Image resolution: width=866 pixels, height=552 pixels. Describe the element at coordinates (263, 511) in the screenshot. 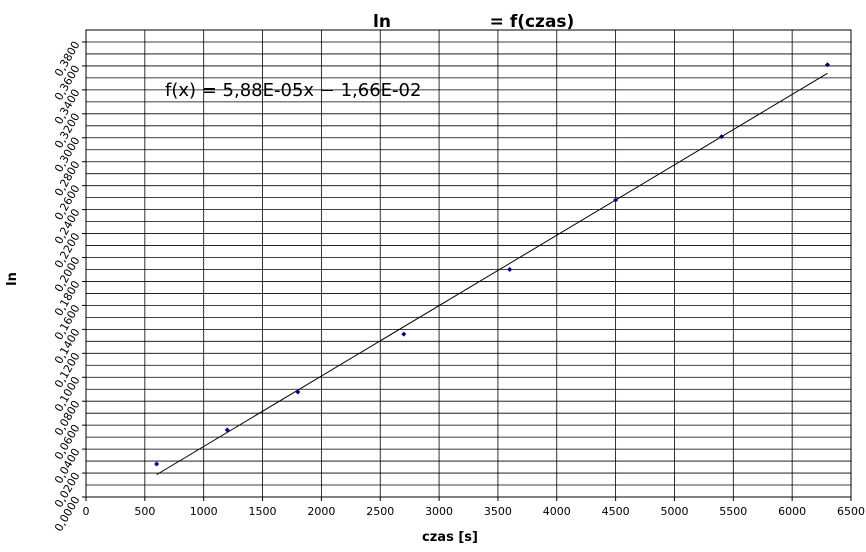

I see `x-tick-label: 1500` at that location.